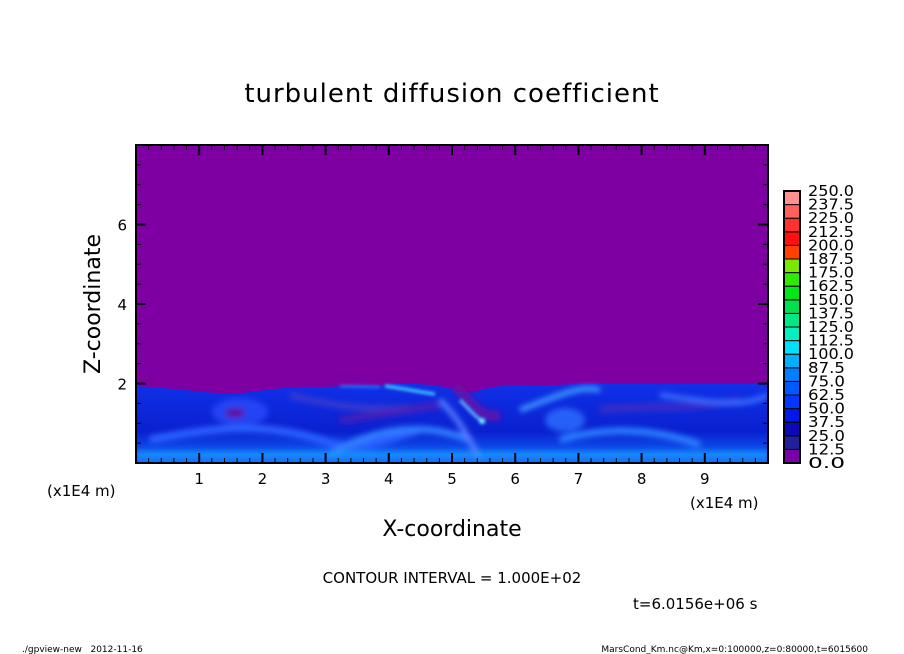 Image resolution: width=904 pixels, height=654 pixels. What do you see at coordinates (831, 300) in the screenshot?
I see `colorbar-label: 150.0` at bounding box center [831, 300].